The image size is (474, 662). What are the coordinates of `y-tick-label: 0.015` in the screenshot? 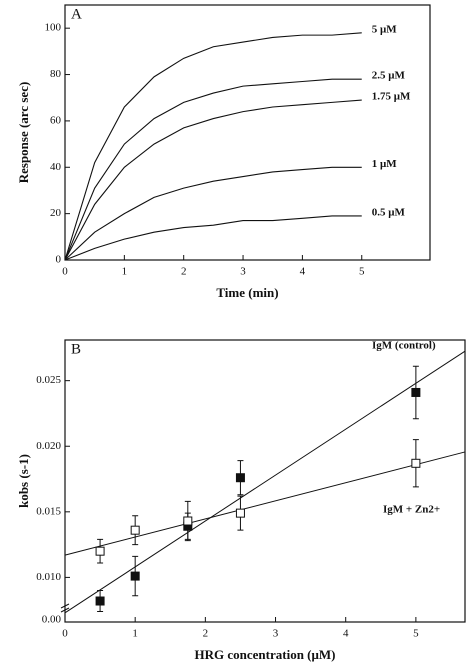 It's located at (48, 511).